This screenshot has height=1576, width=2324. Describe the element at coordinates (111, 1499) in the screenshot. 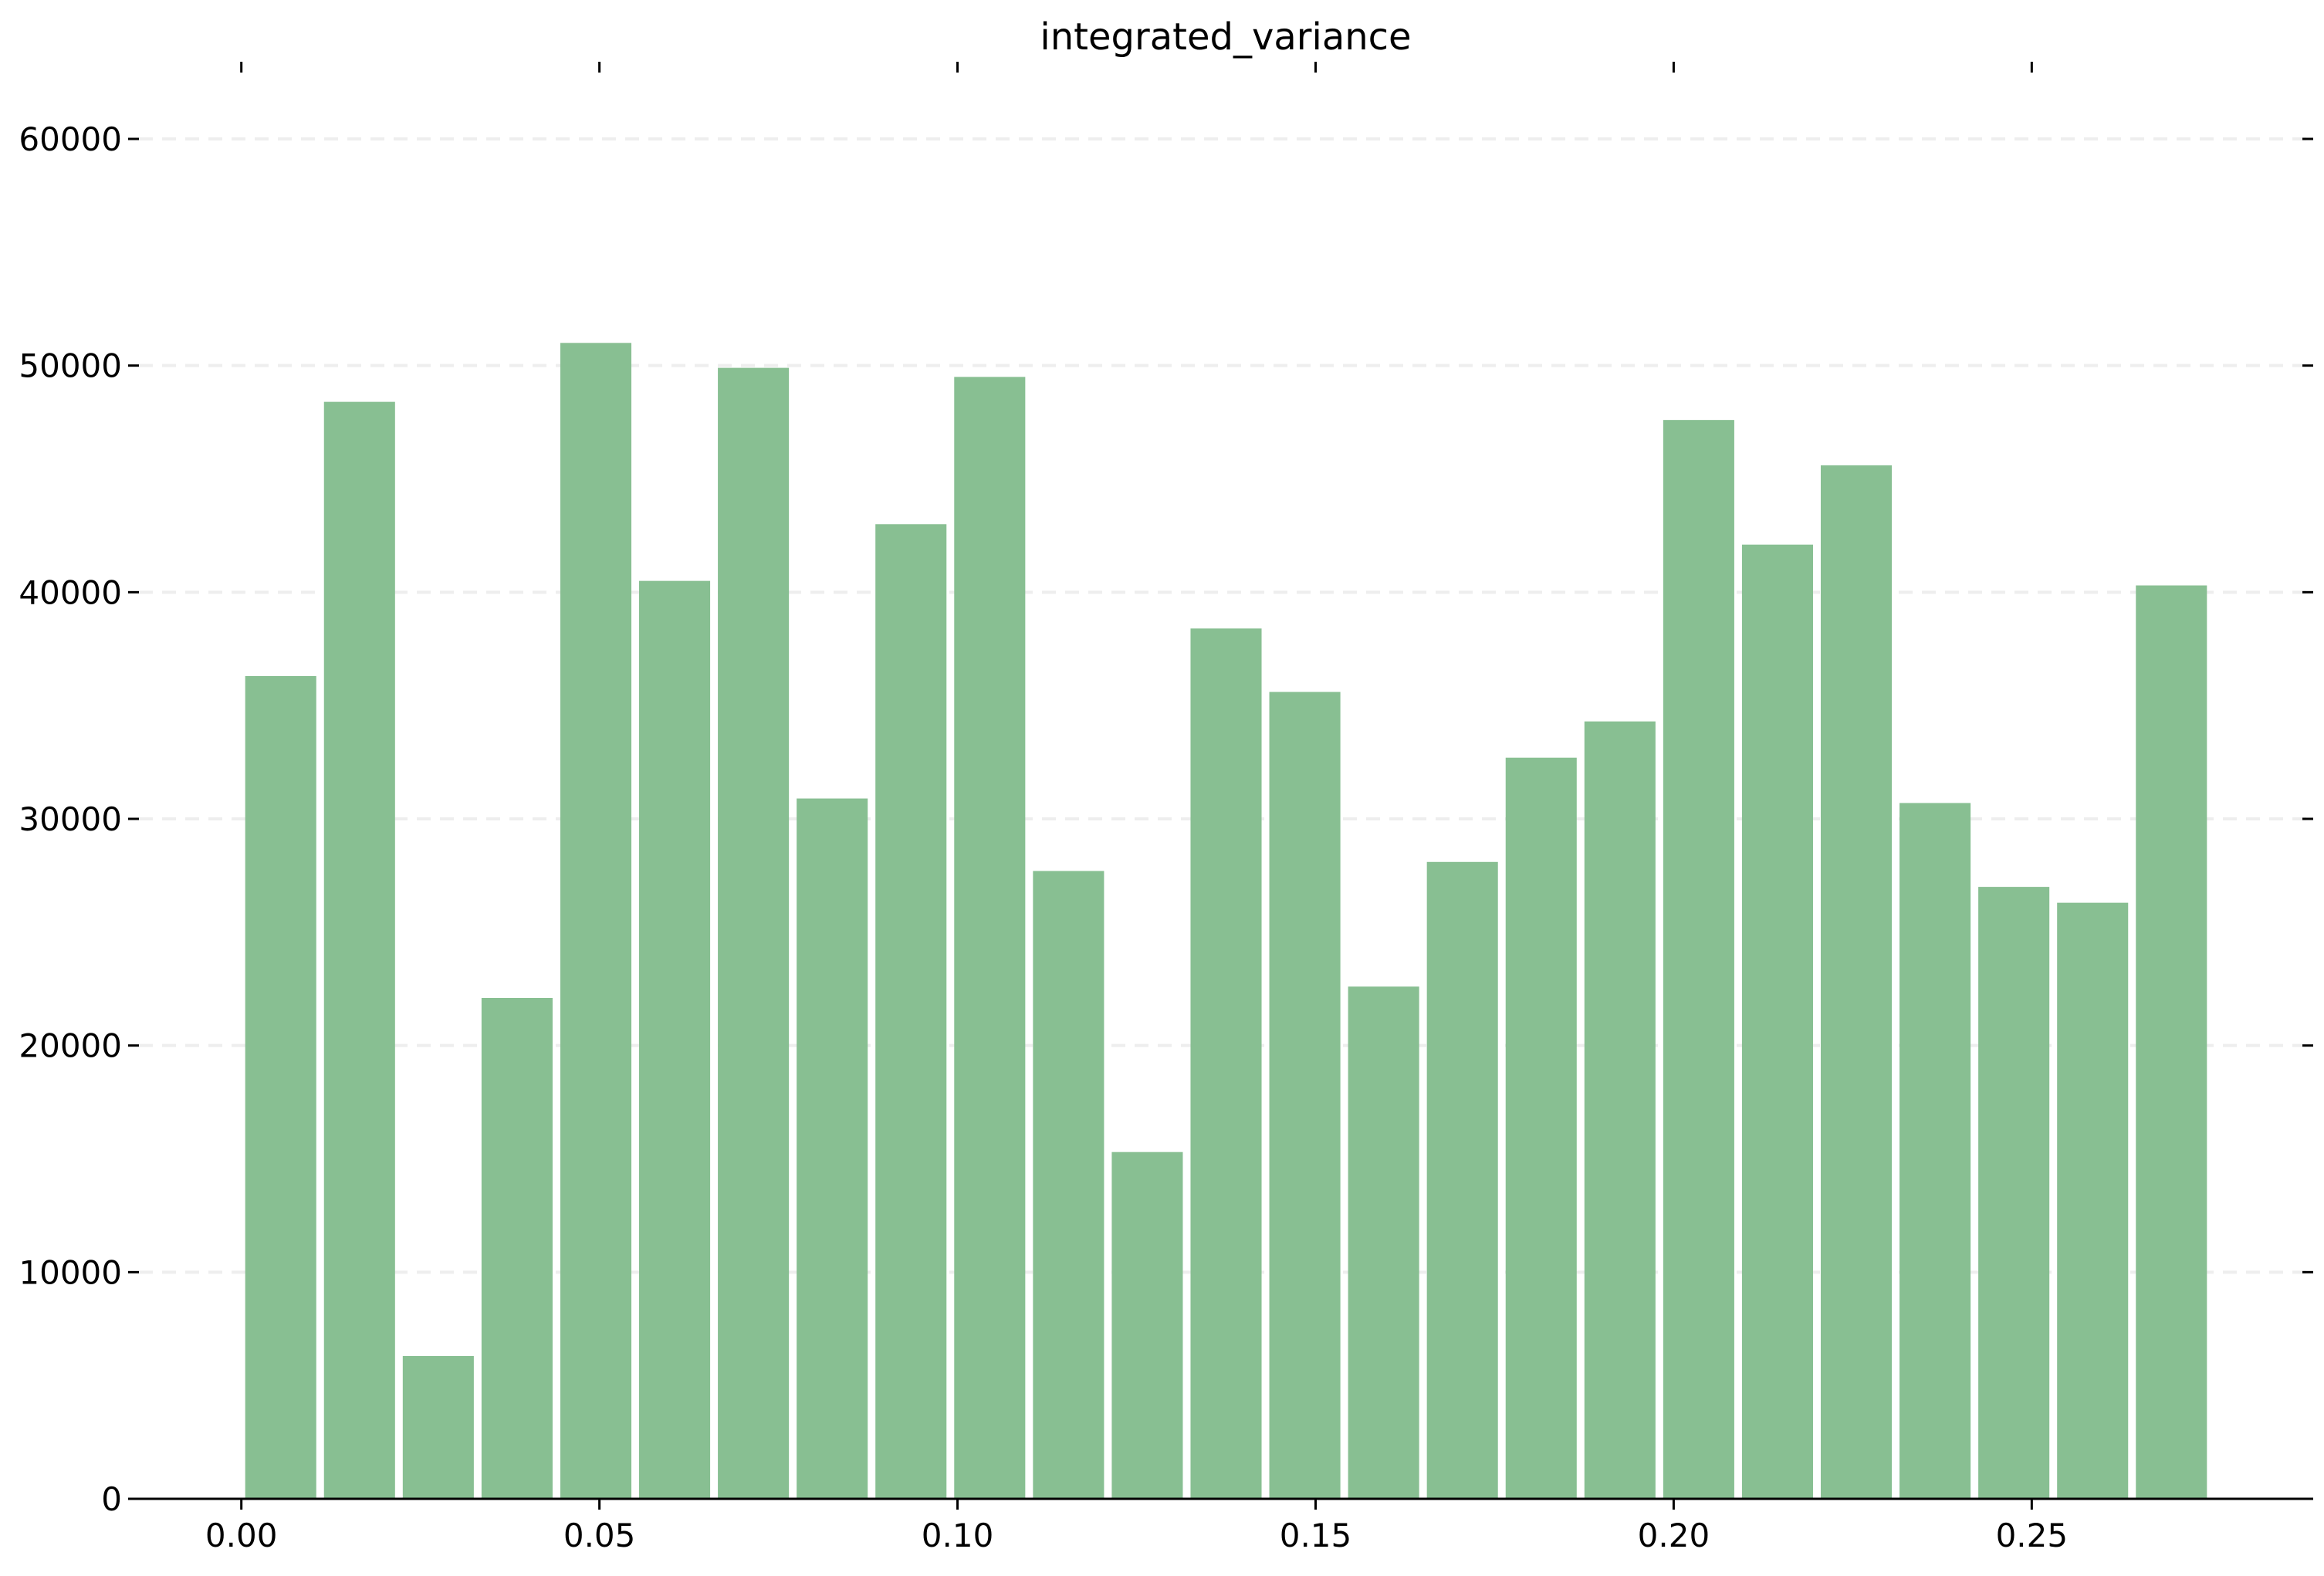

I see `y-tick-label: 0` at that location.